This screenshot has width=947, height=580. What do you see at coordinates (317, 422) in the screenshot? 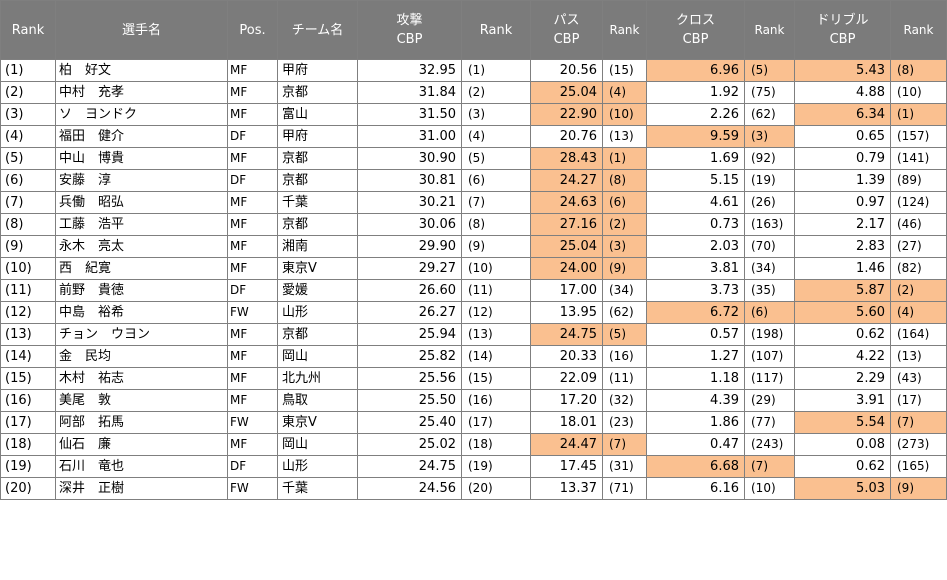
I see `team-name-cell: 東京V` at bounding box center [317, 422].